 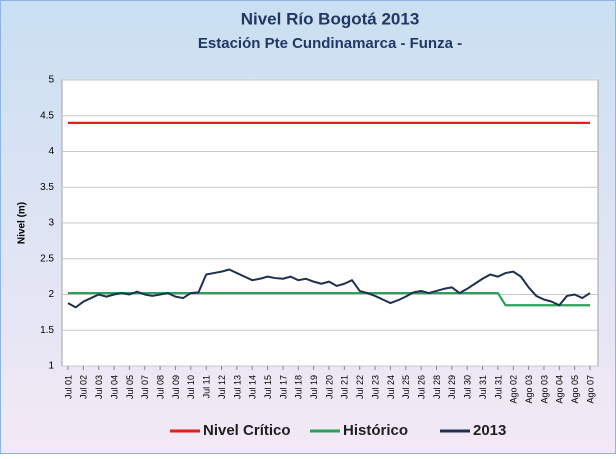 What do you see at coordinates (452, 387) in the screenshot?
I see `x-tick-label: Jul 29` at bounding box center [452, 387].